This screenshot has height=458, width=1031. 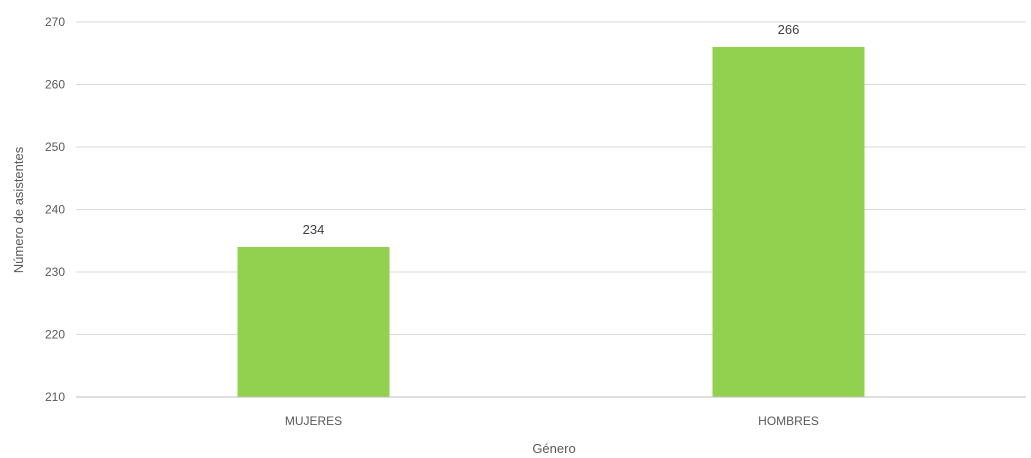 I want to click on x-tick-label-hombres: HOMBRES, so click(x=788, y=421).